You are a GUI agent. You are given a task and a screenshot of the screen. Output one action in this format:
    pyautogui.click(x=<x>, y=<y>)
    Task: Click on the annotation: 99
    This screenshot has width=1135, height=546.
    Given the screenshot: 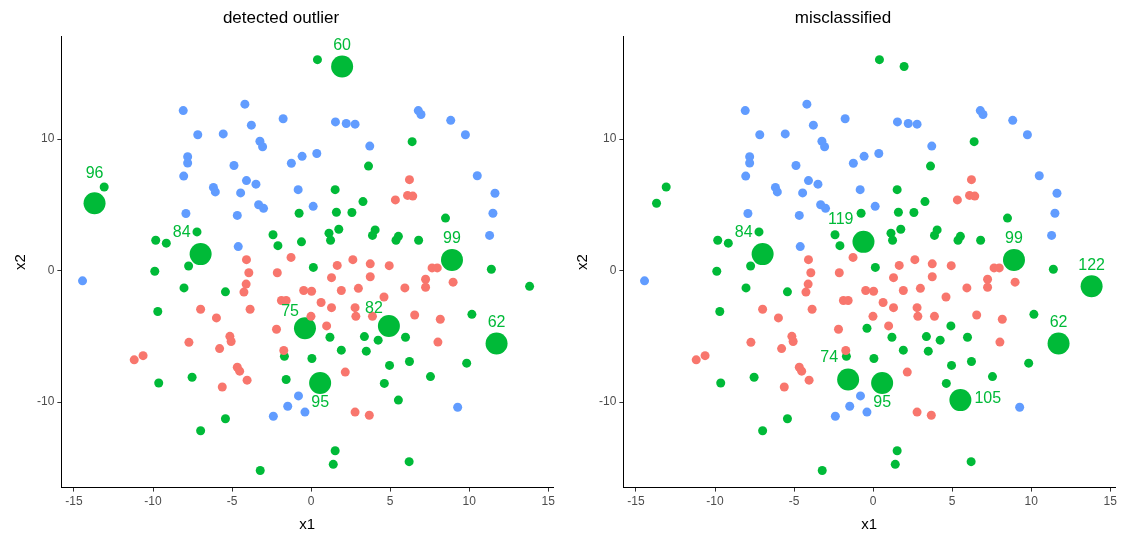 What is the action you would take?
    pyautogui.click(x=1014, y=238)
    